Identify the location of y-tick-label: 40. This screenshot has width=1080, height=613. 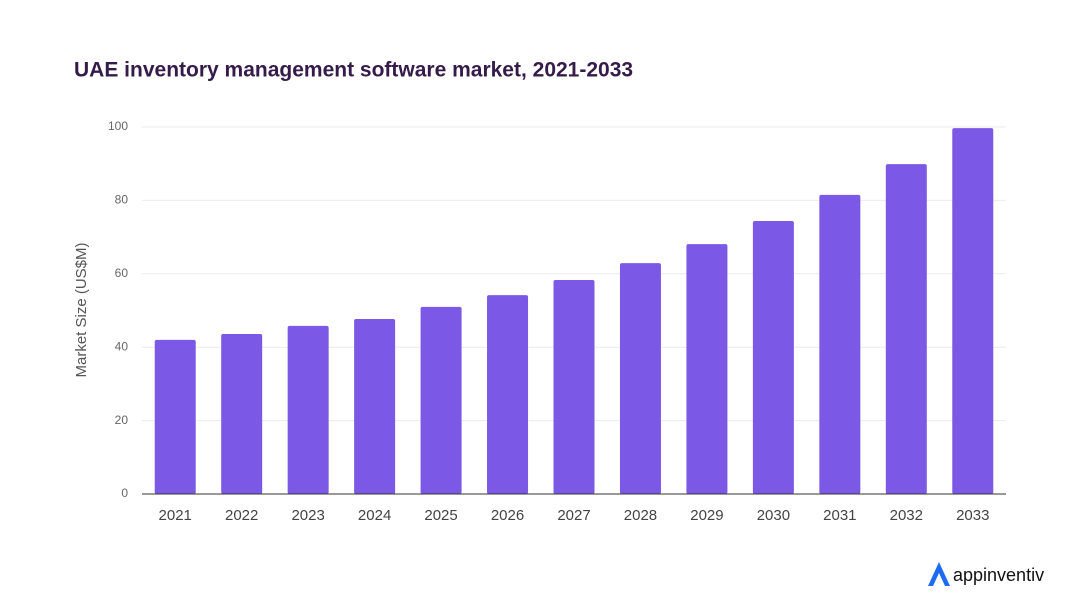
(122, 346).